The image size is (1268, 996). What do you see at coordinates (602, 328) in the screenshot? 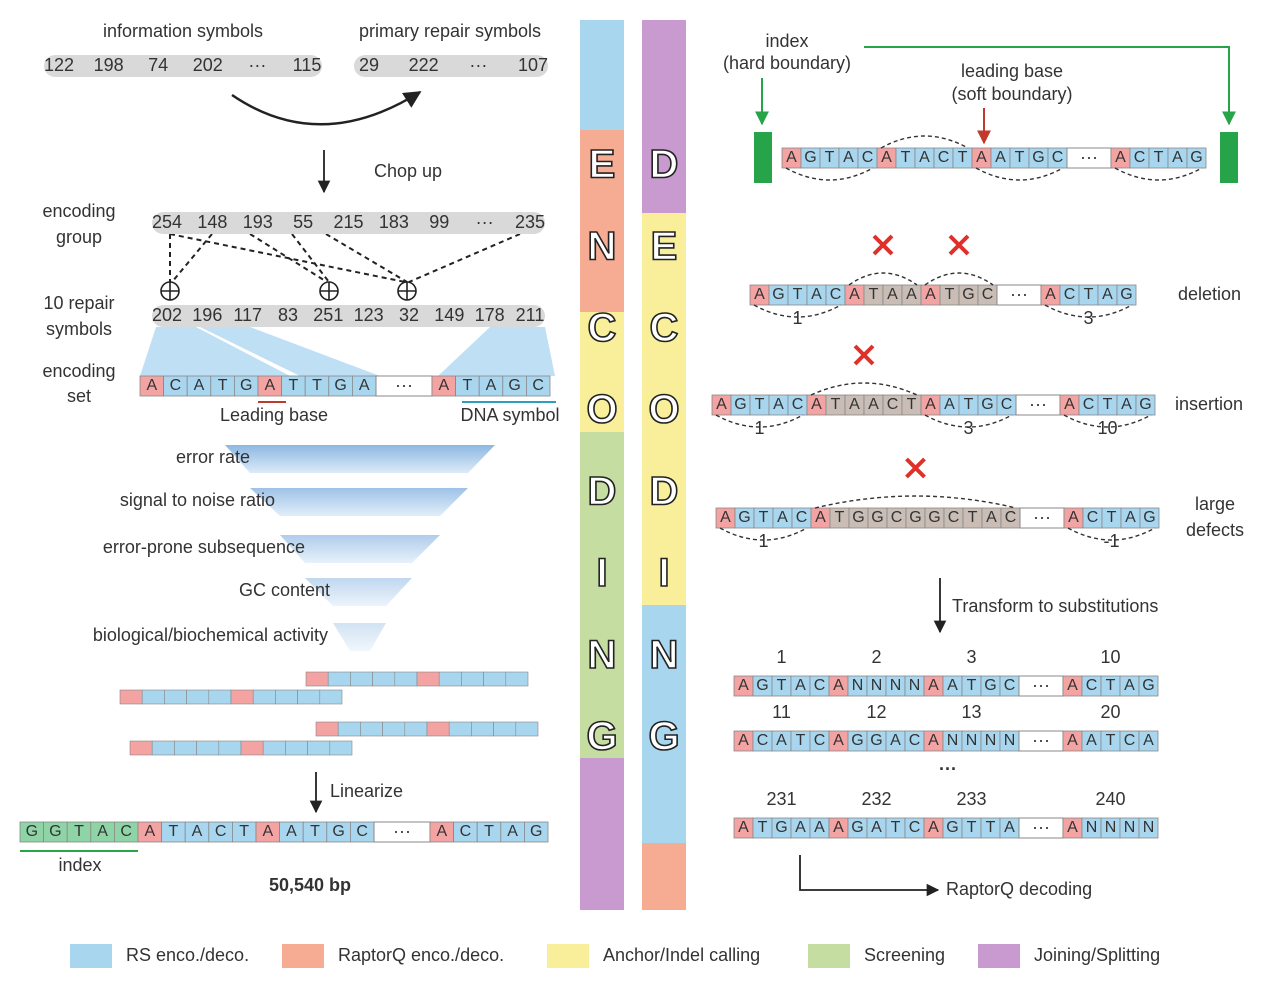
I see `label: C` at bounding box center [602, 328].